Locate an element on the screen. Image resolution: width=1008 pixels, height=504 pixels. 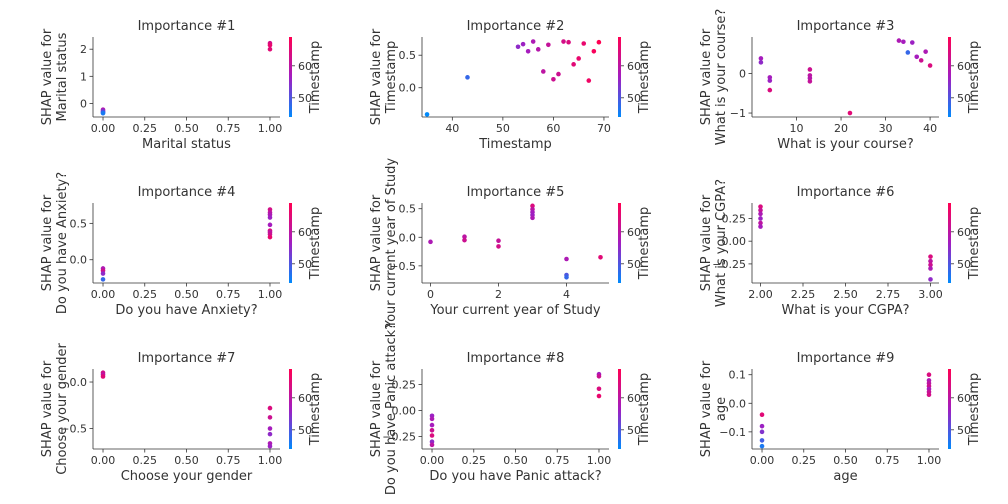
x-axis-label: Do you have Panic attack? is located at coordinates (515, 476).